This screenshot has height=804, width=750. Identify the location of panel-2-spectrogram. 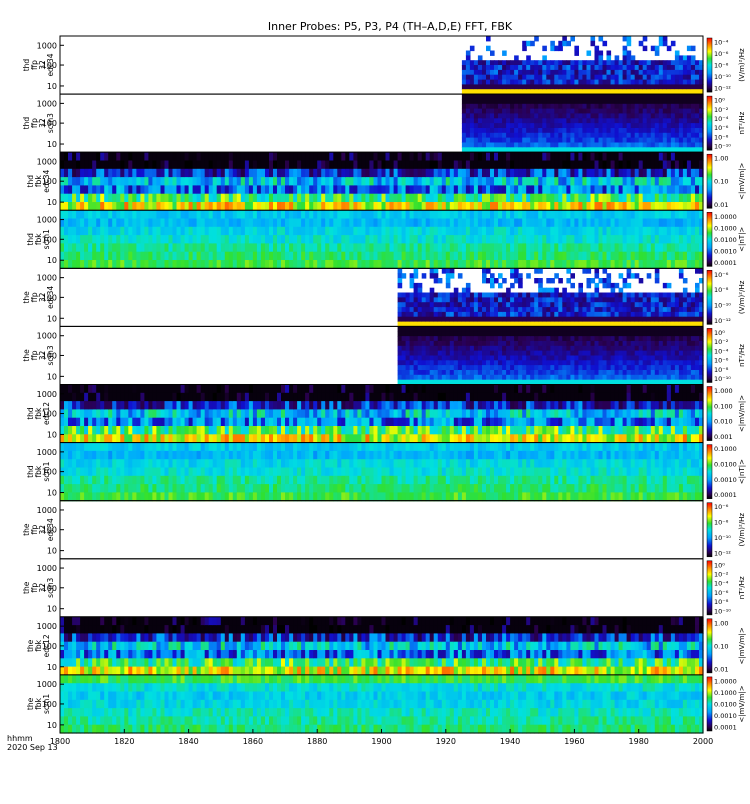
(583, 123).